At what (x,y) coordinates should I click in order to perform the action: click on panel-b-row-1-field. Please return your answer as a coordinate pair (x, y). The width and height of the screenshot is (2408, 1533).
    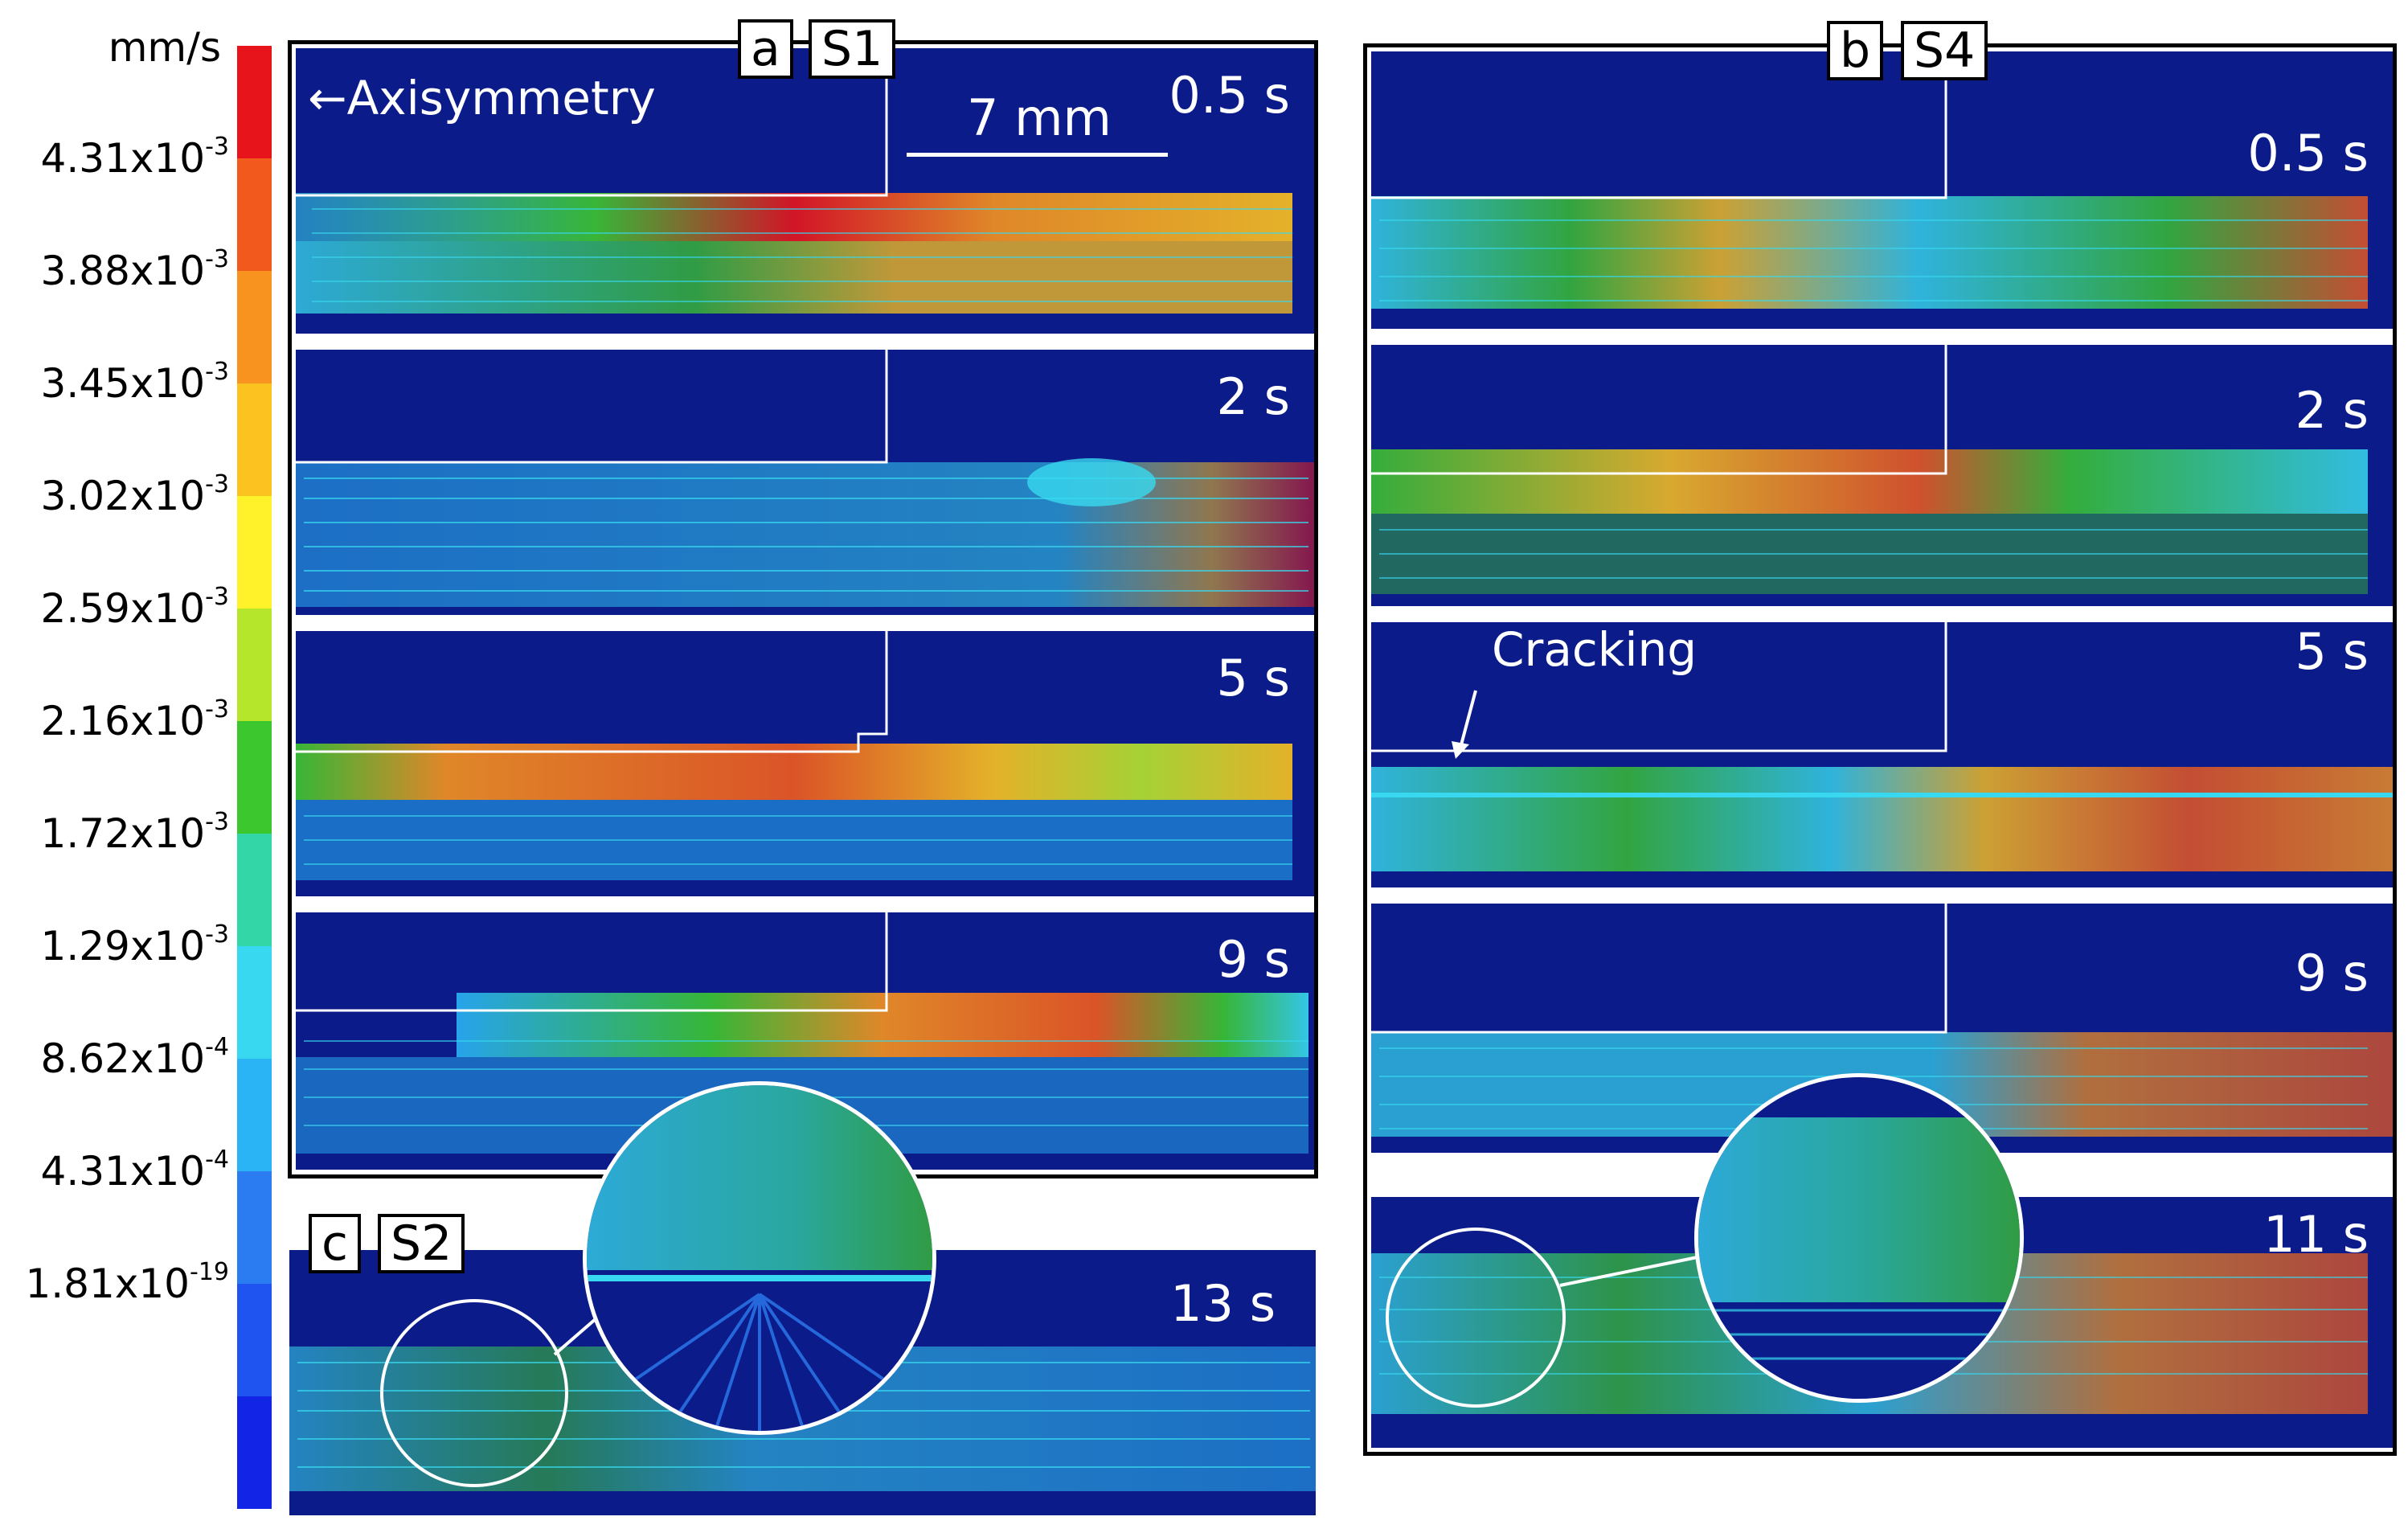
    Looking at the image, I should click on (1869, 180).